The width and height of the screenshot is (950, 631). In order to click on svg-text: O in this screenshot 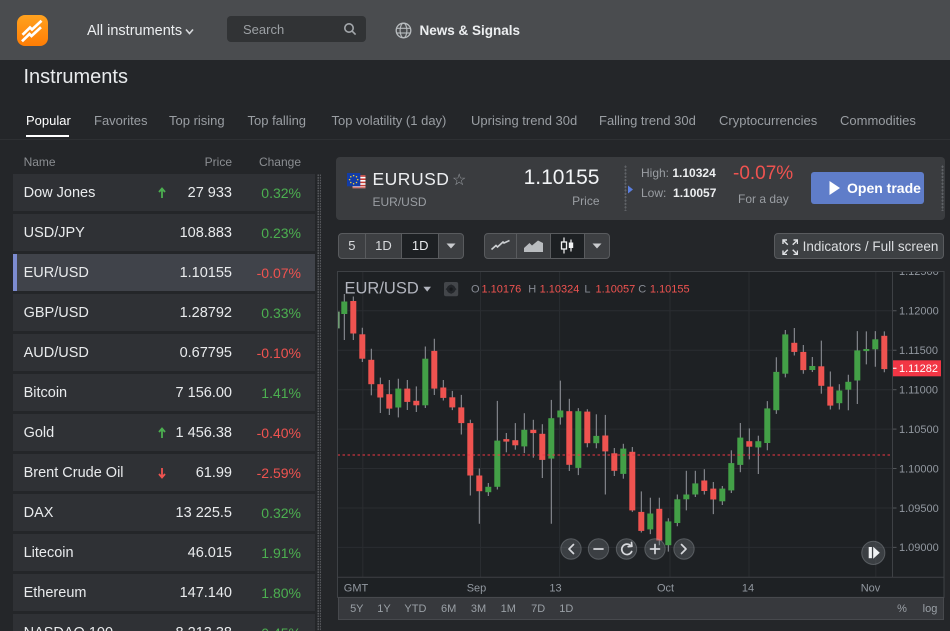, I will do `click(475, 289)`.